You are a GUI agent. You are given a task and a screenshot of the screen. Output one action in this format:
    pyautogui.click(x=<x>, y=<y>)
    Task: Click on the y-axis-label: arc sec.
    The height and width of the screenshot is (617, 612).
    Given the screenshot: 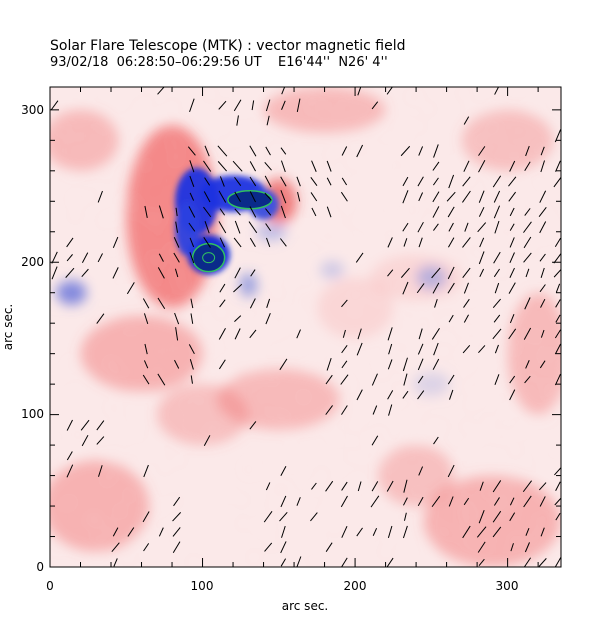 What is the action you would take?
    pyautogui.click(x=8, y=327)
    